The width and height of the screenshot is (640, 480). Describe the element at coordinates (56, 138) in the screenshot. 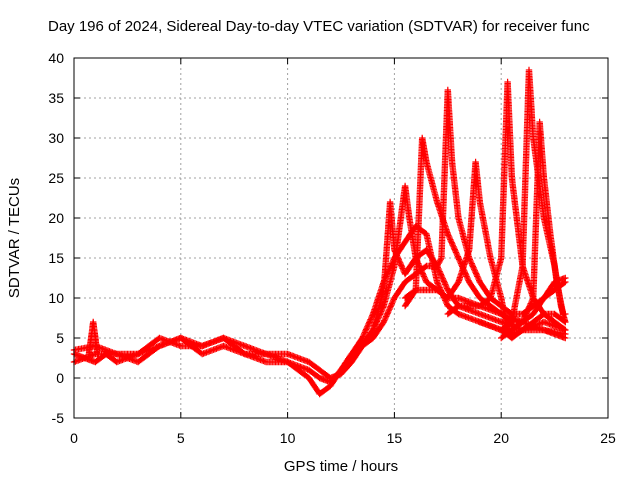

I see `y-tick-label: 30` at that location.